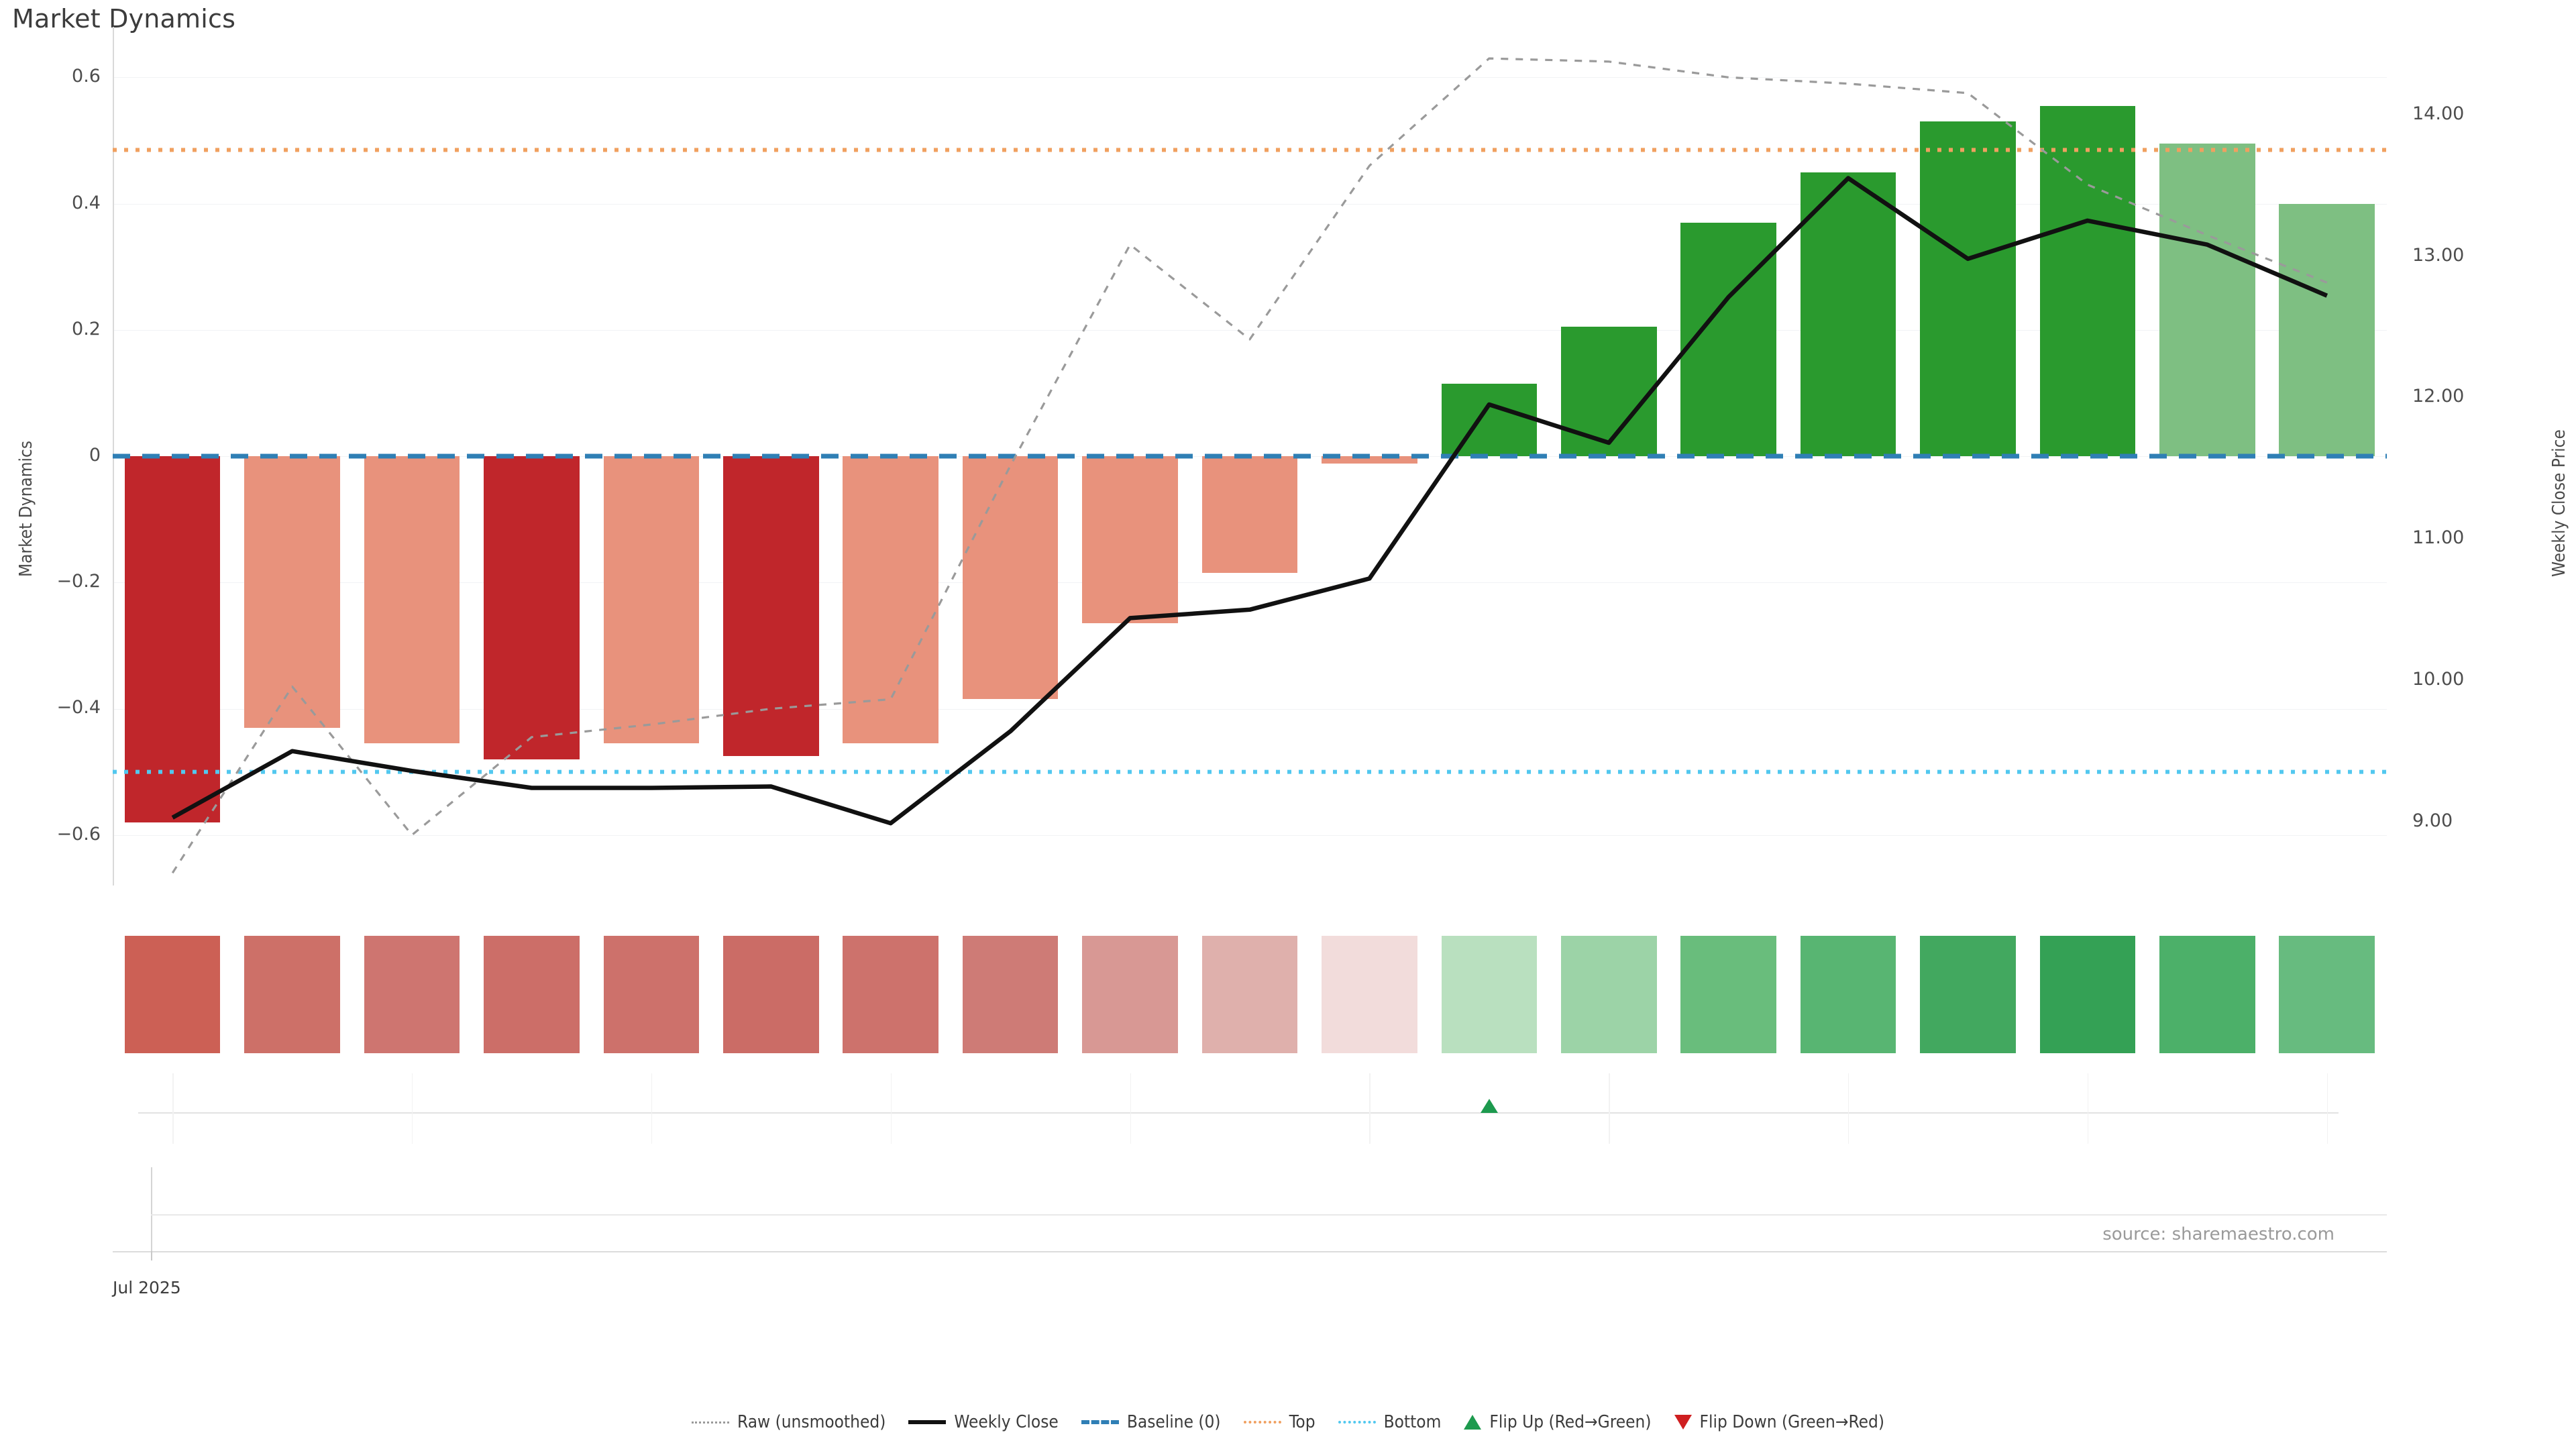  What do you see at coordinates (2438, 679) in the screenshot?
I see `y-tick-label-right: 10.00` at bounding box center [2438, 679].